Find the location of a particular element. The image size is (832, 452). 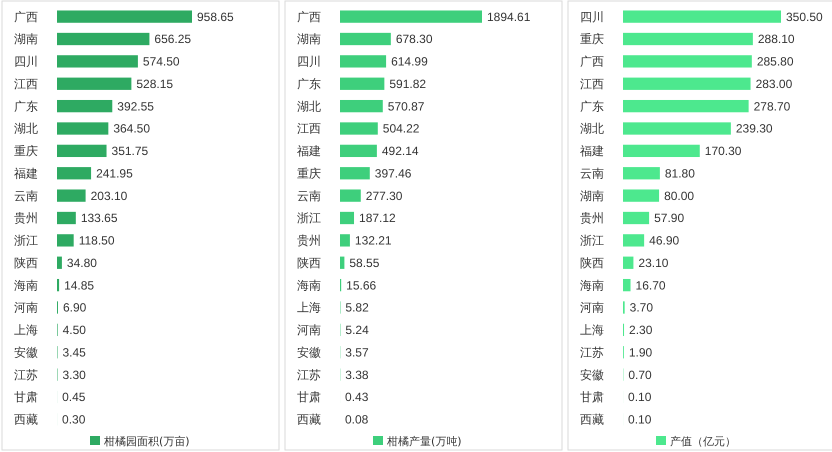

data-label: 3.45 is located at coordinates (74, 352).